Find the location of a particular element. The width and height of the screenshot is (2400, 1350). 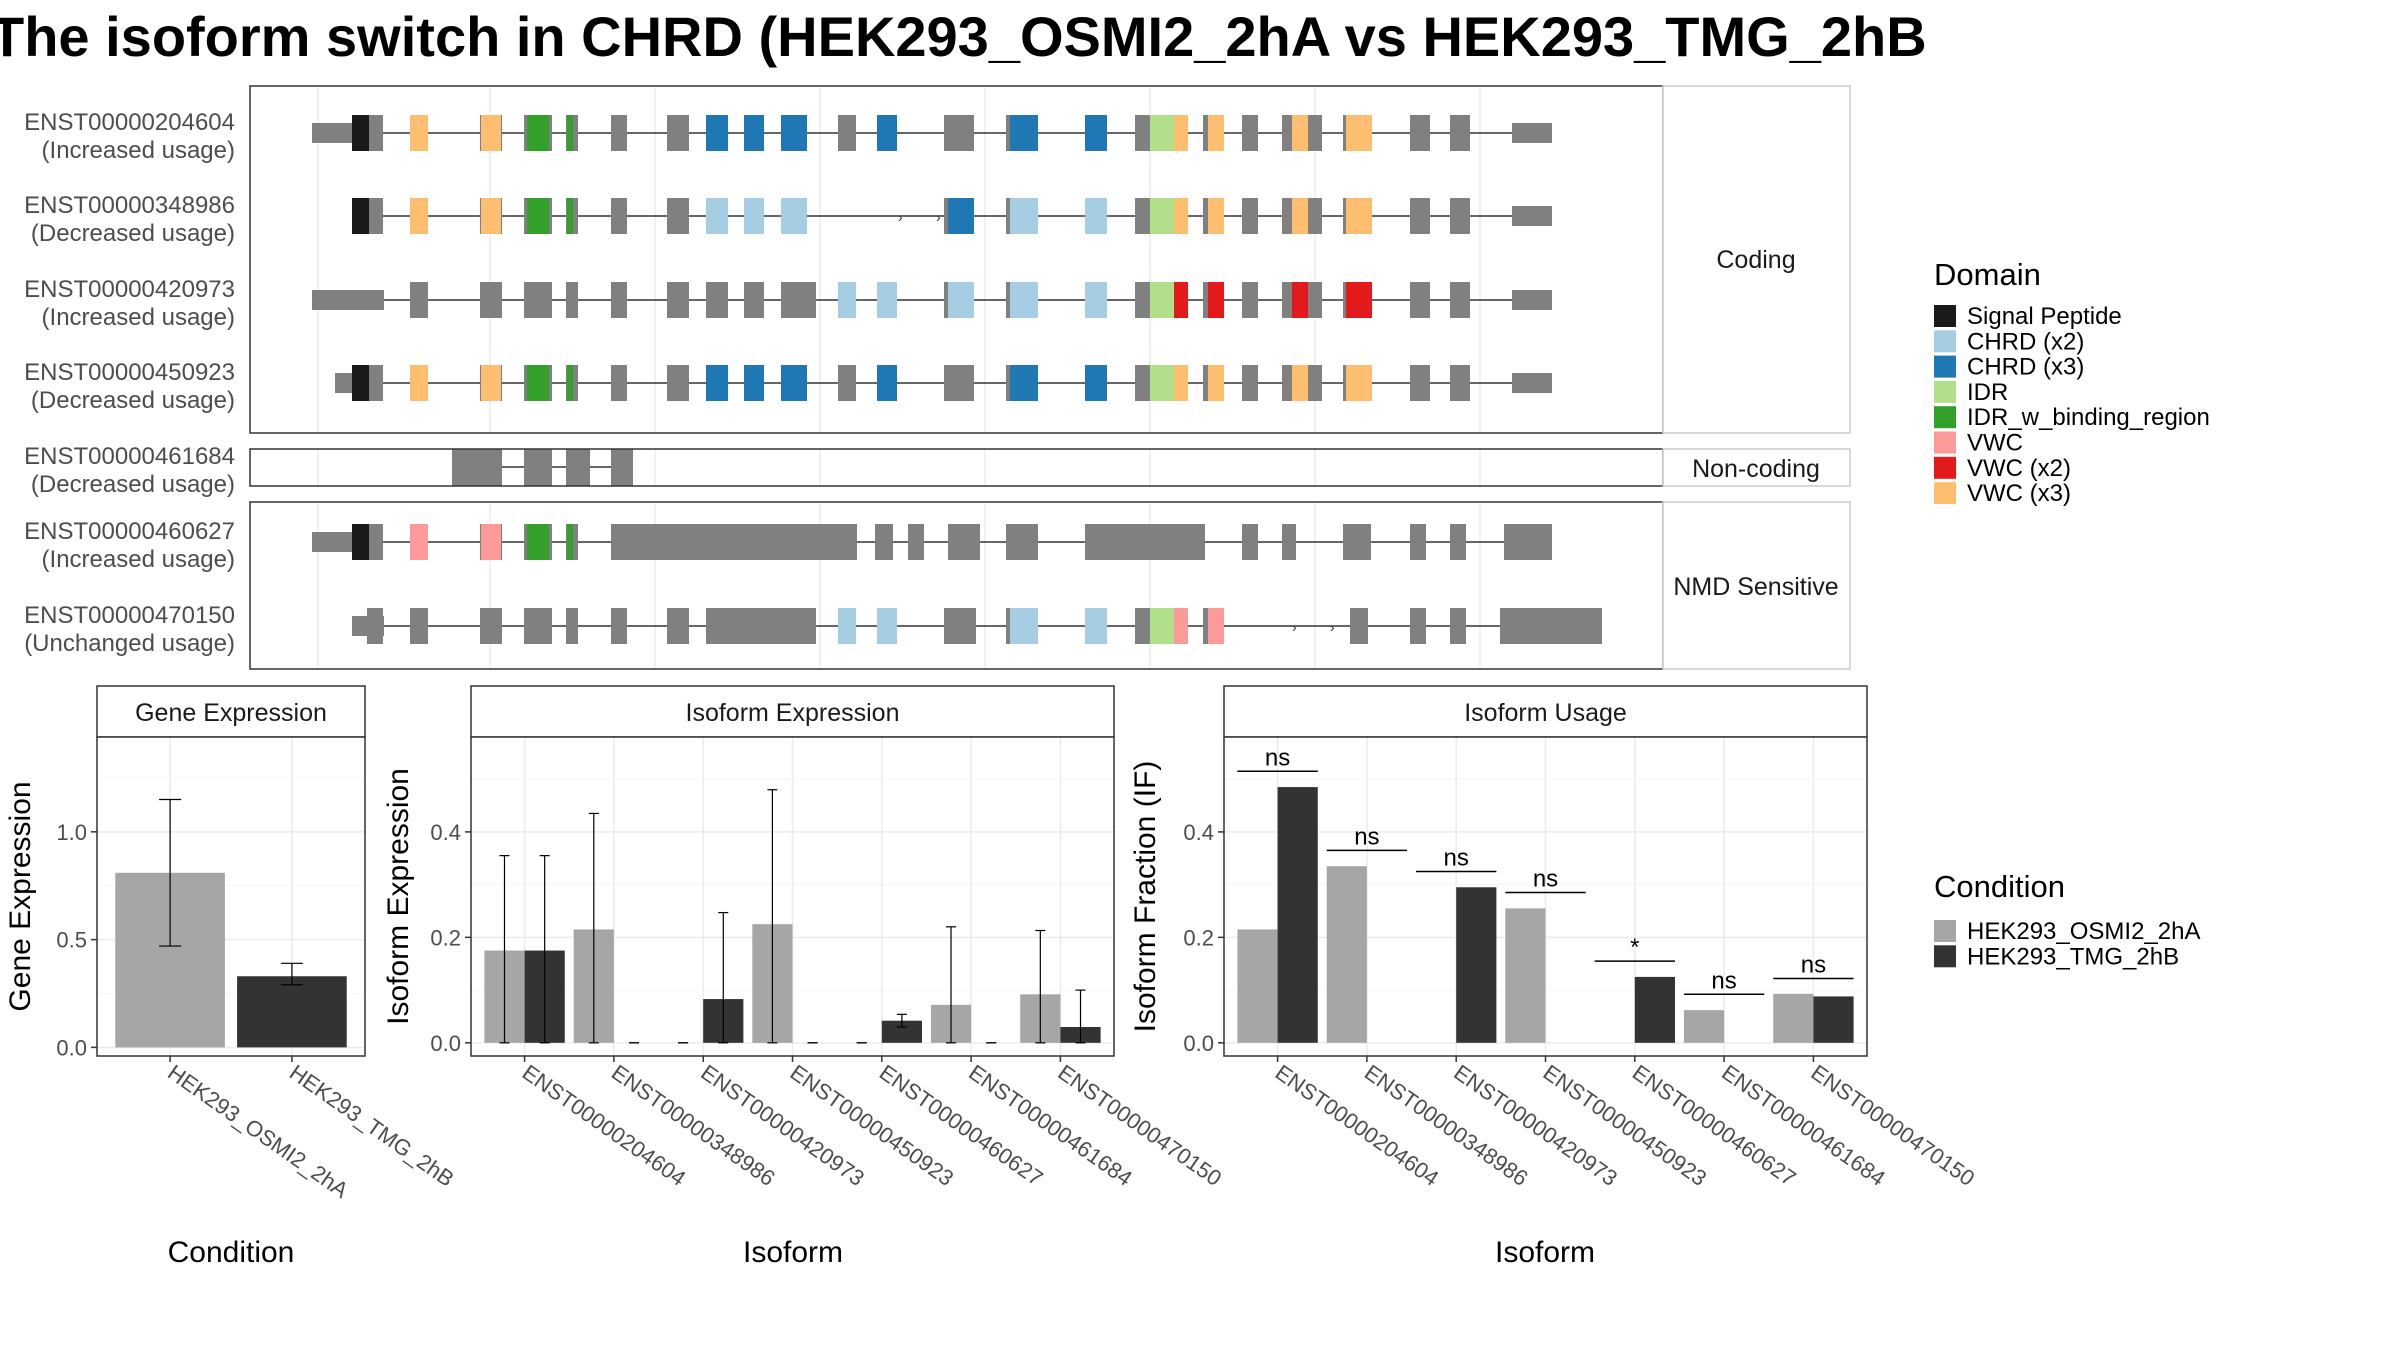

row-label-usage: (Increased usage) is located at coordinates (138, 317).